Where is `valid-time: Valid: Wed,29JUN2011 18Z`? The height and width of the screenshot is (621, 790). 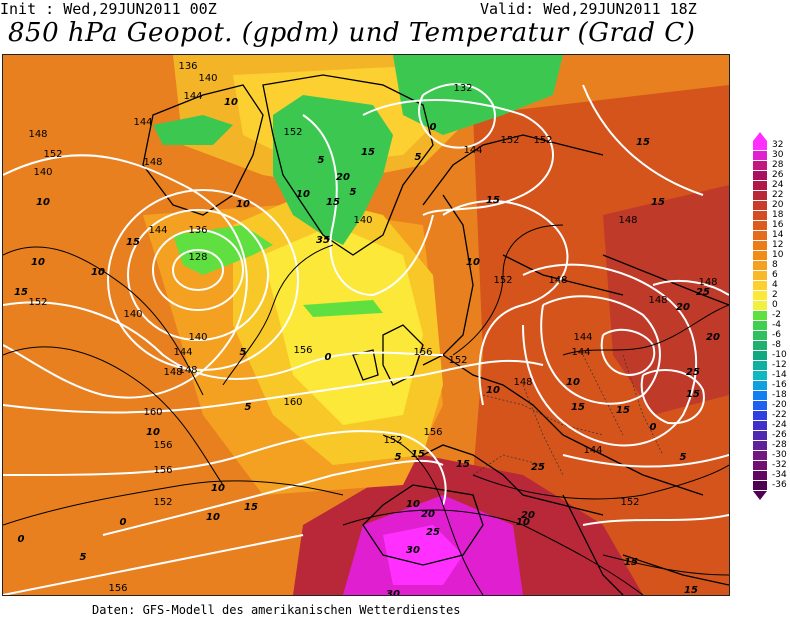
valid-time: Valid: Wed,29JUN2011 18Z is located at coordinates (588, 9).